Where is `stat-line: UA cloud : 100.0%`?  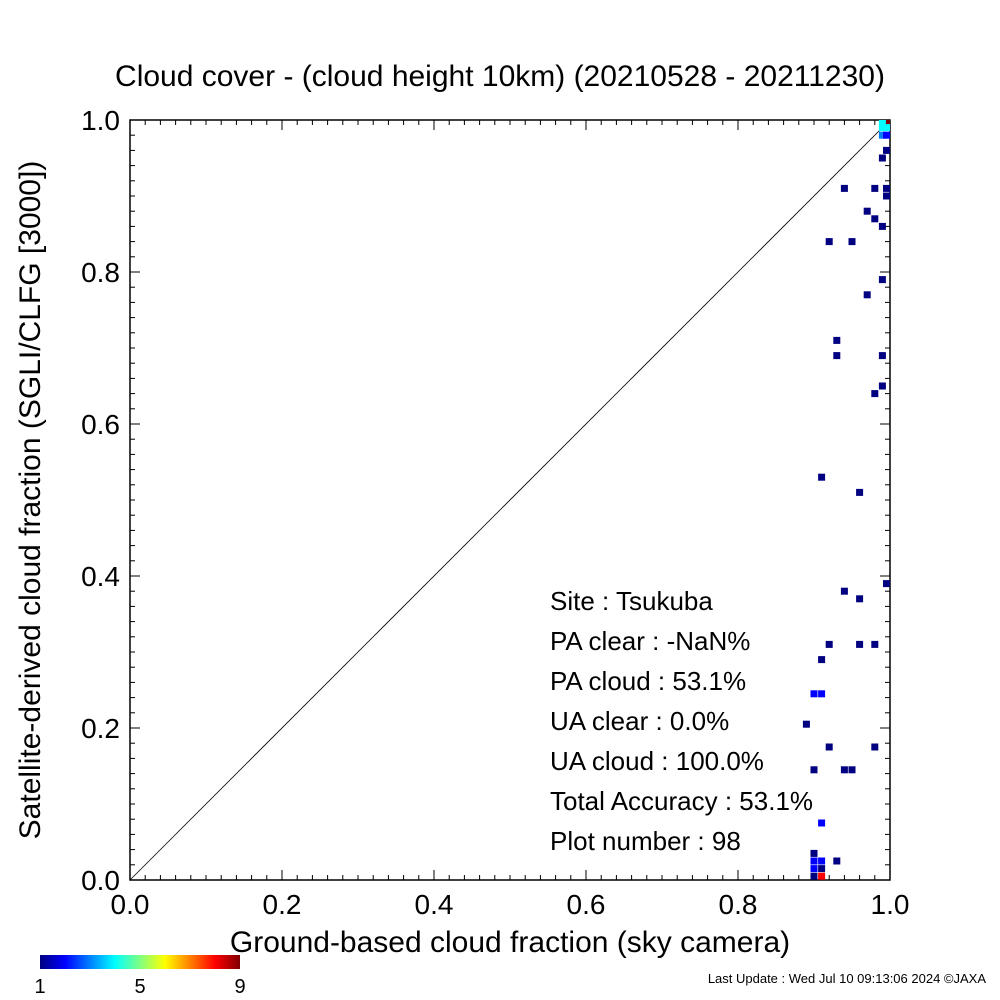 stat-line: UA cloud : 100.0% is located at coordinates (657, 761).